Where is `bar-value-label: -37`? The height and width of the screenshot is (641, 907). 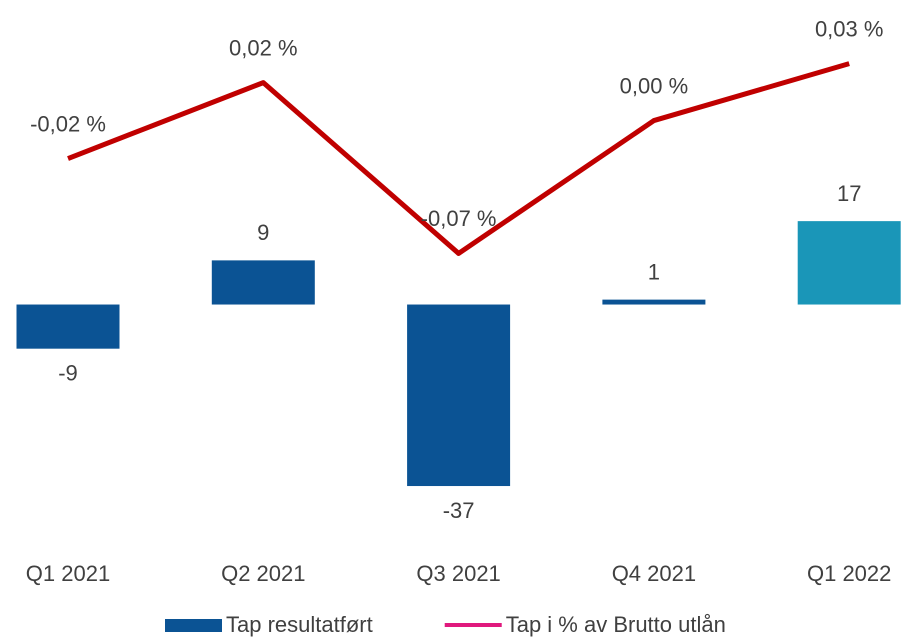 bar-value-label: -37 is located at coordinates (459, 510).